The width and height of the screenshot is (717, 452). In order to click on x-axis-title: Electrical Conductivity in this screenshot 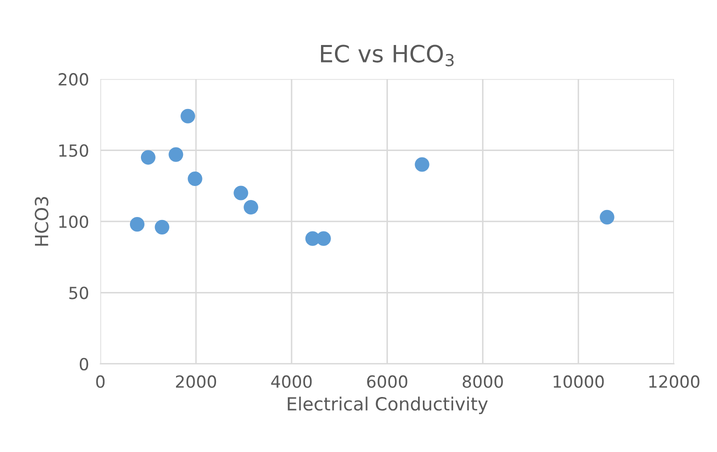, I will do `click(388, 405)`.